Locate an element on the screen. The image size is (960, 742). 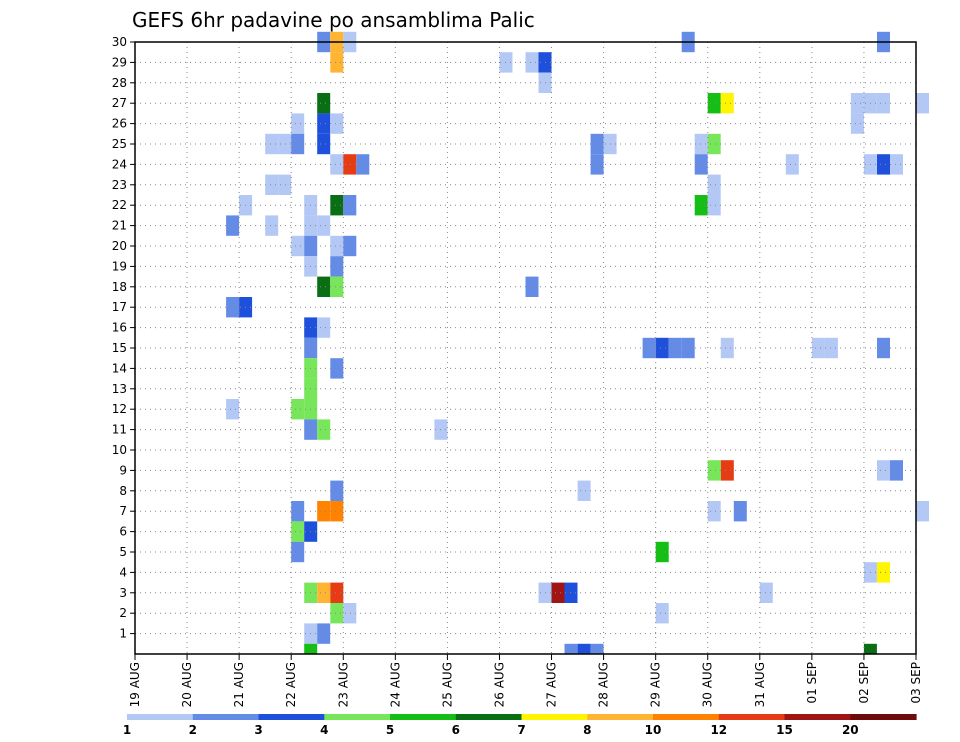
x-tick-label: 23 AUG is located at coordinates (343, 684).